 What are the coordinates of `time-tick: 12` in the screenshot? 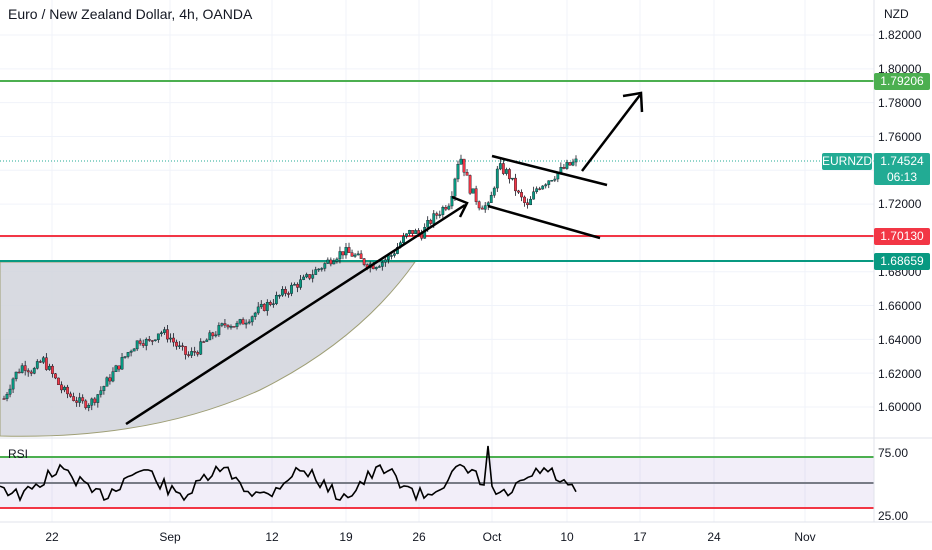 It's located at (272, 537).